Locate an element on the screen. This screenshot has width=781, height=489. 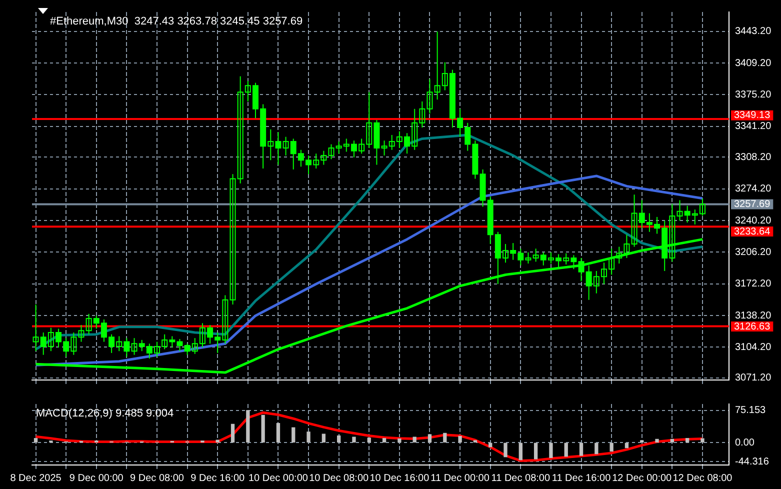
ref-line-label: 3126.63 is located at coordinates (752, 326).